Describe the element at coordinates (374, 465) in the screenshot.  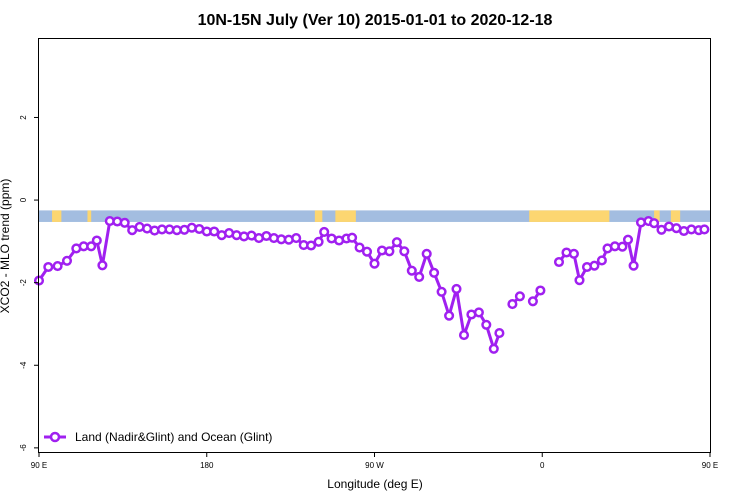
I see `x-tick-label: 90 W` at that location.